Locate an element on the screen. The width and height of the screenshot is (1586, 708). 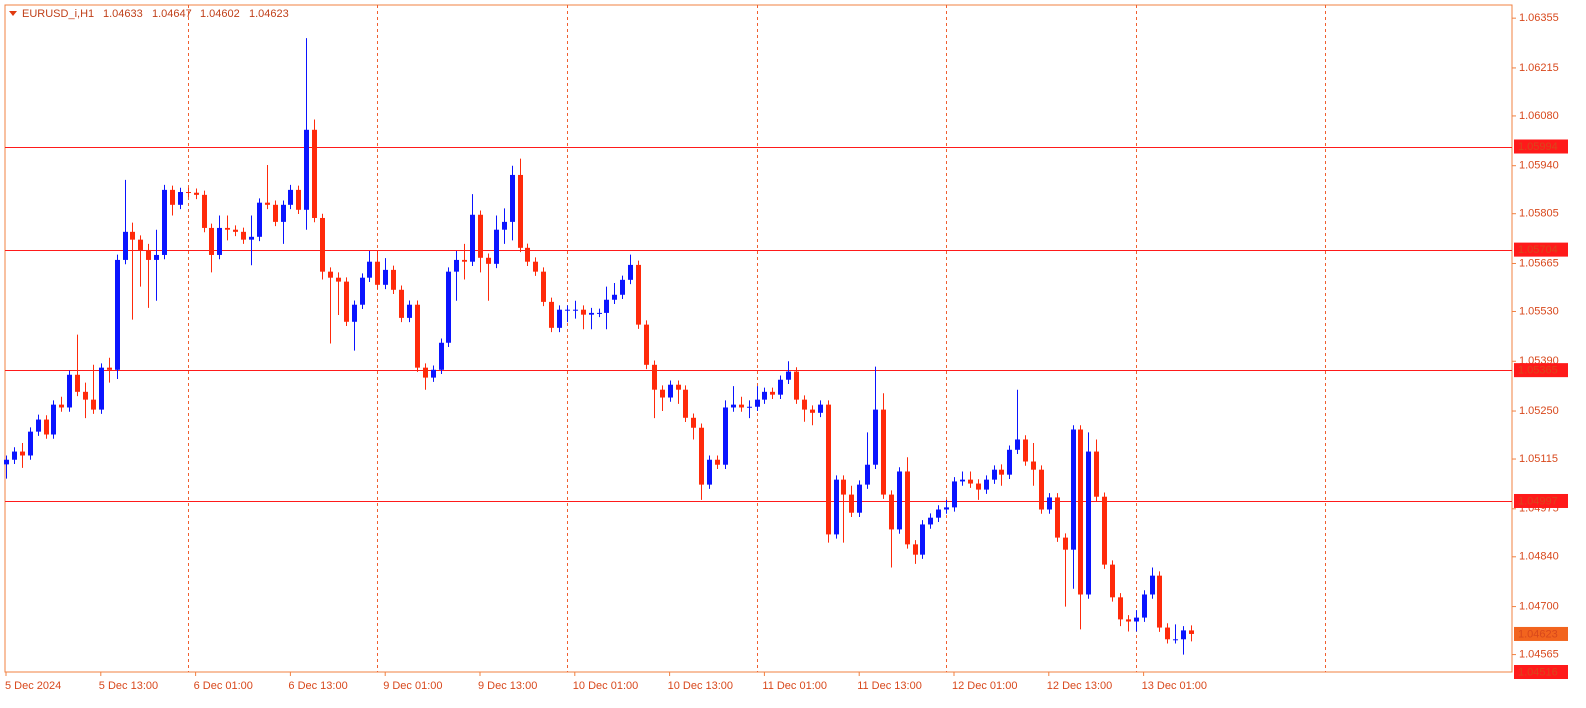
x-tick-label: 9 Dec 13:00 is located at coordinates (507, 686).